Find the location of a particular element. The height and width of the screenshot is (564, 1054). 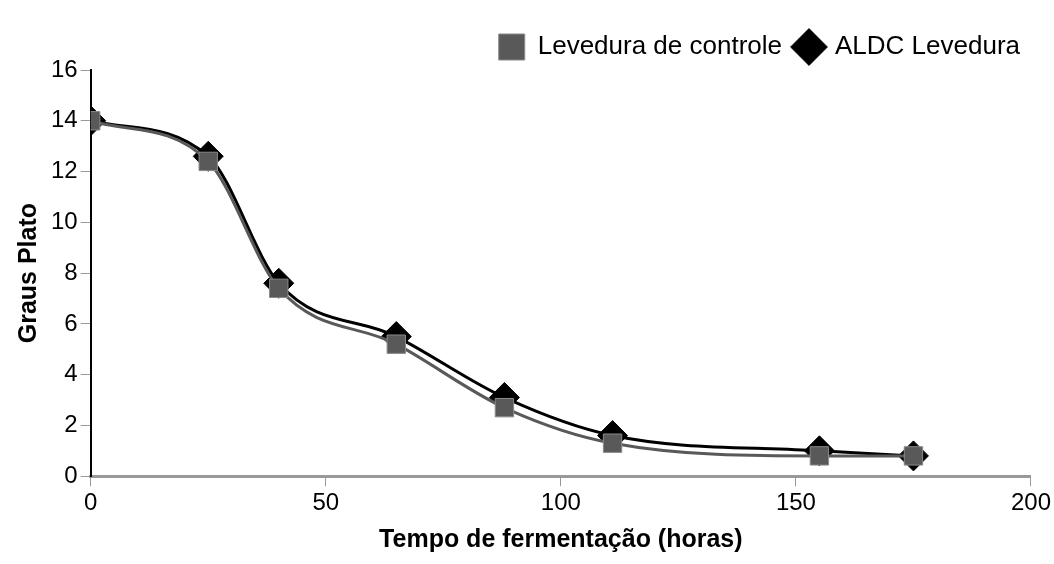

y-tick-label: 10 is located at coordinates (64, 220).